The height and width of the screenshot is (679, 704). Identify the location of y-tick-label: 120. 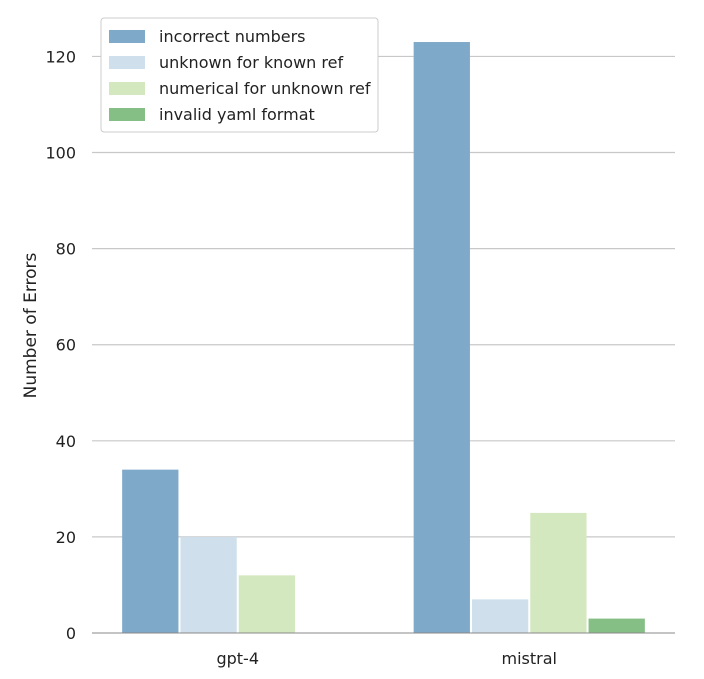
(60, 56).